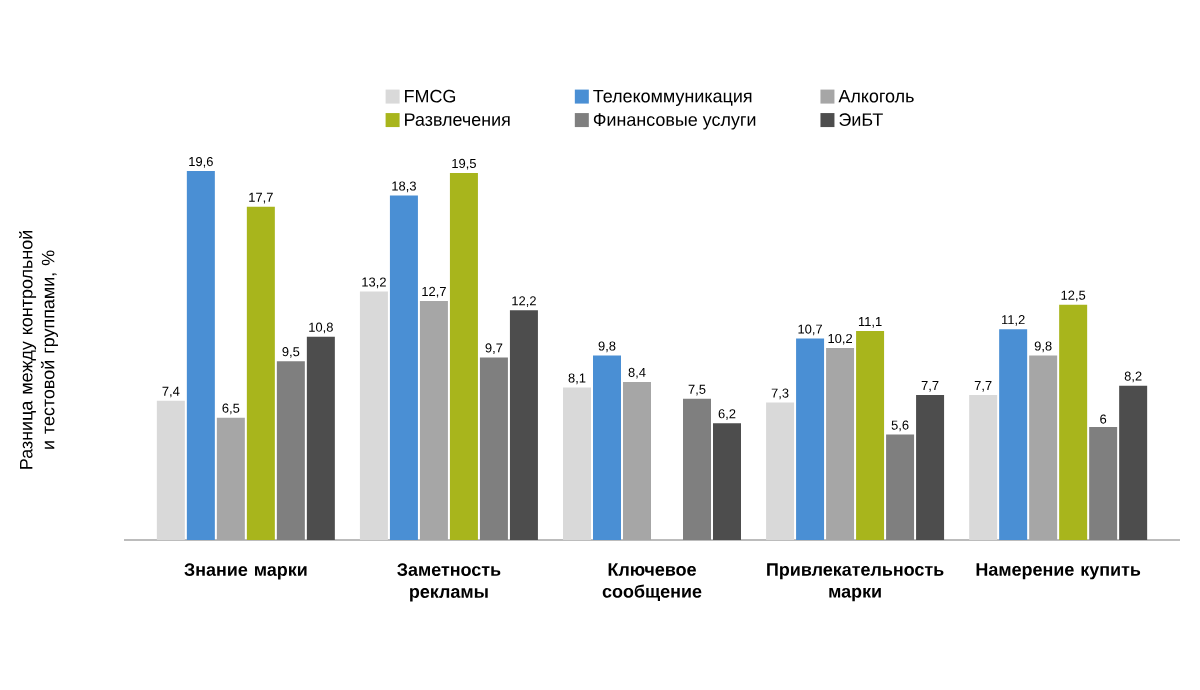 This screenshot has width=1200, height=690. Describe the element at coordinates (861, 120) in the screenshot. I see `legend-label: ЭиБТ` at that location.